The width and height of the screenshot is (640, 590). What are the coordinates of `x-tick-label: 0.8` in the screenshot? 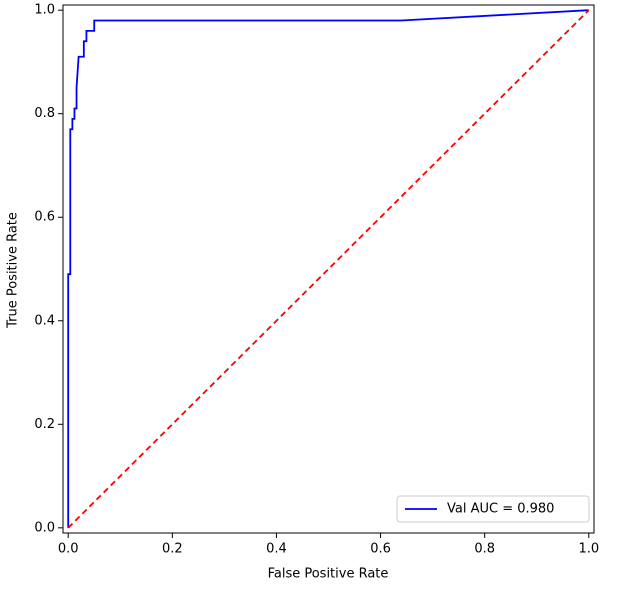 It's located at (484, 549).